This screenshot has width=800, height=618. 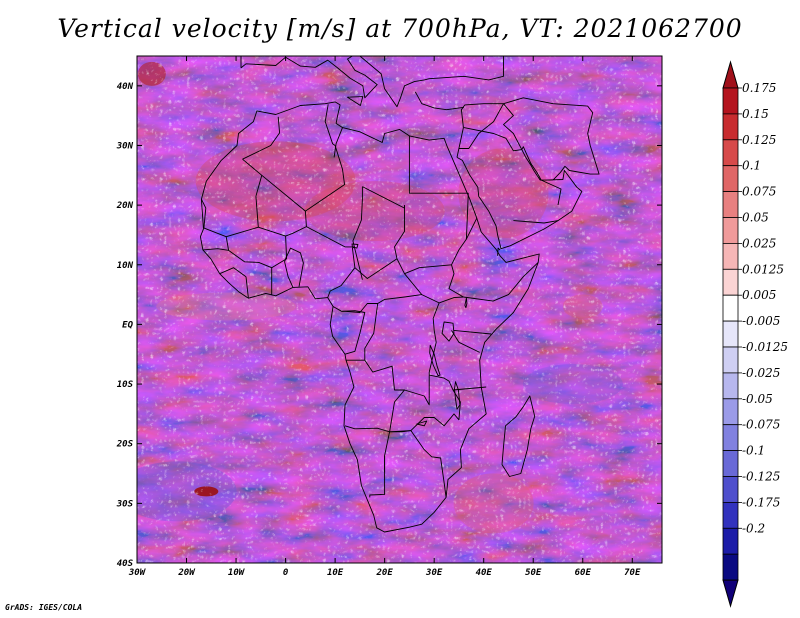 What do you see at coordinates (759, 140) in the screenshot?
I see `colorbar-label: 0.125` at bounding box center [759, 140].